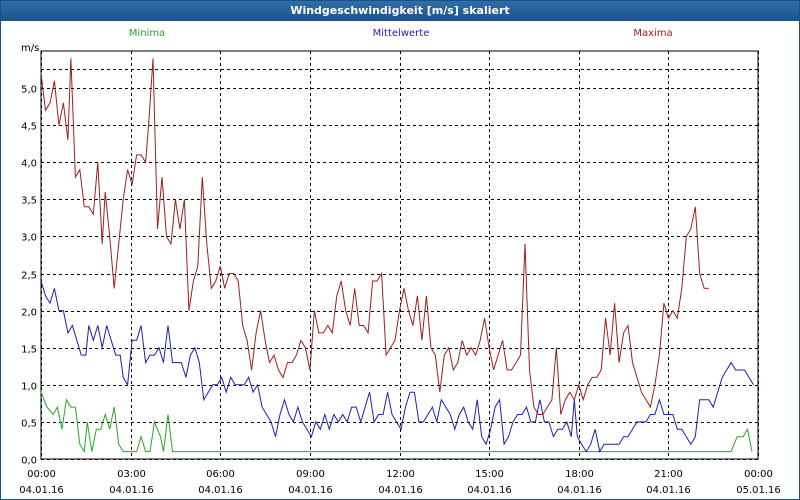  Describe the element at coordinates (30, 48) in the screenshot. I see `y-axis-unit-label: m/s` at that location.